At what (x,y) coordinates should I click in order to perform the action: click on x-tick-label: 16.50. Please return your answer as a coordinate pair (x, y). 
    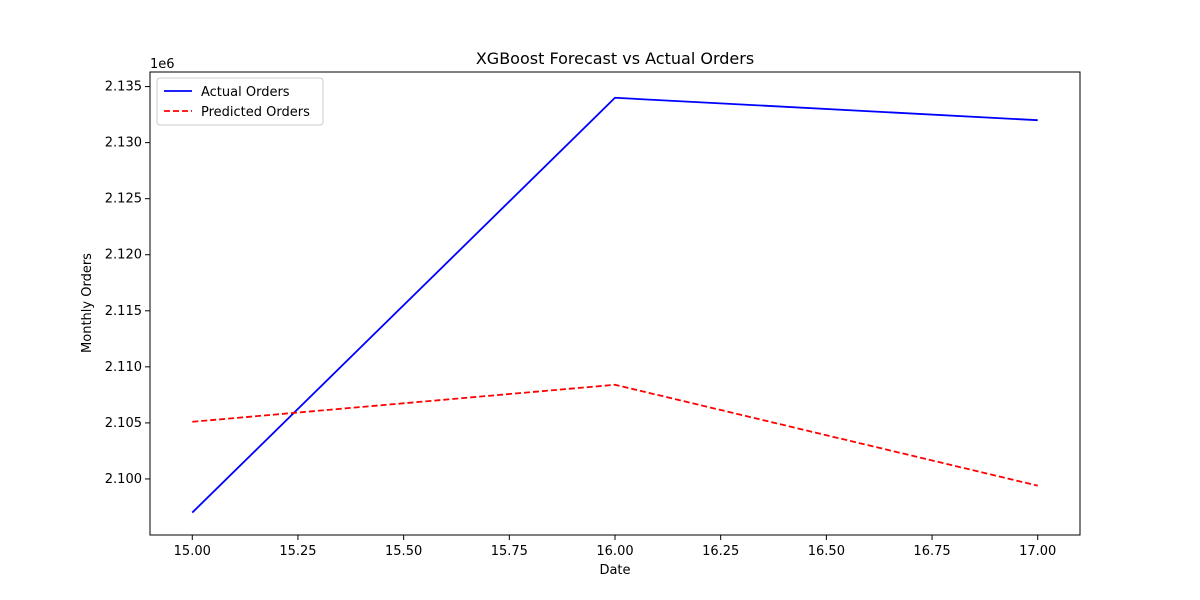
    Looking at the image, I should click on (826, 551).